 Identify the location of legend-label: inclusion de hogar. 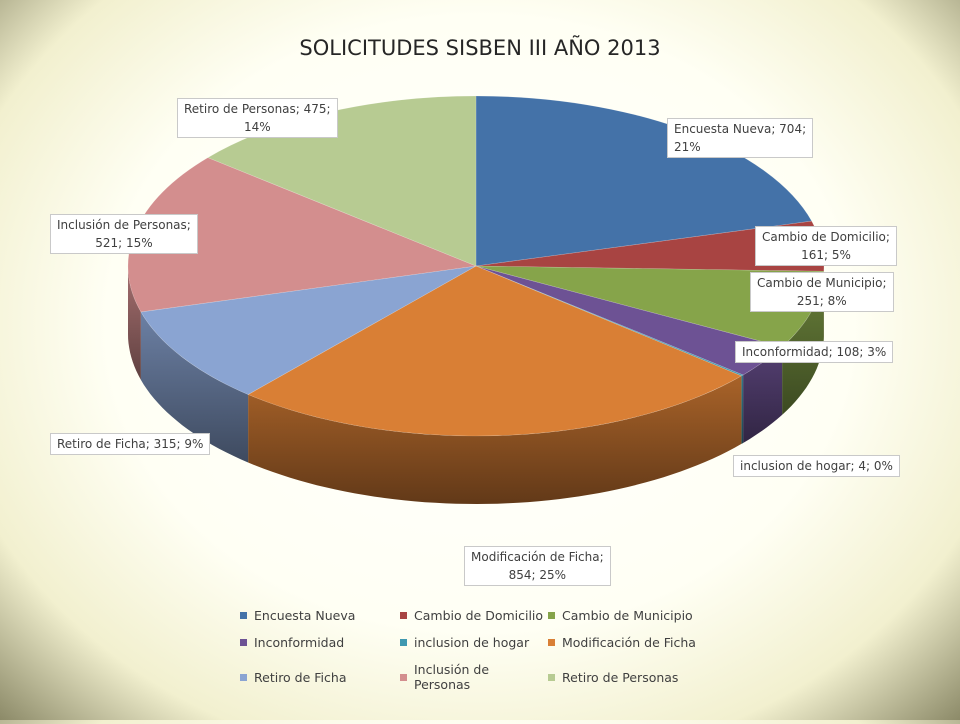
(471, 642).